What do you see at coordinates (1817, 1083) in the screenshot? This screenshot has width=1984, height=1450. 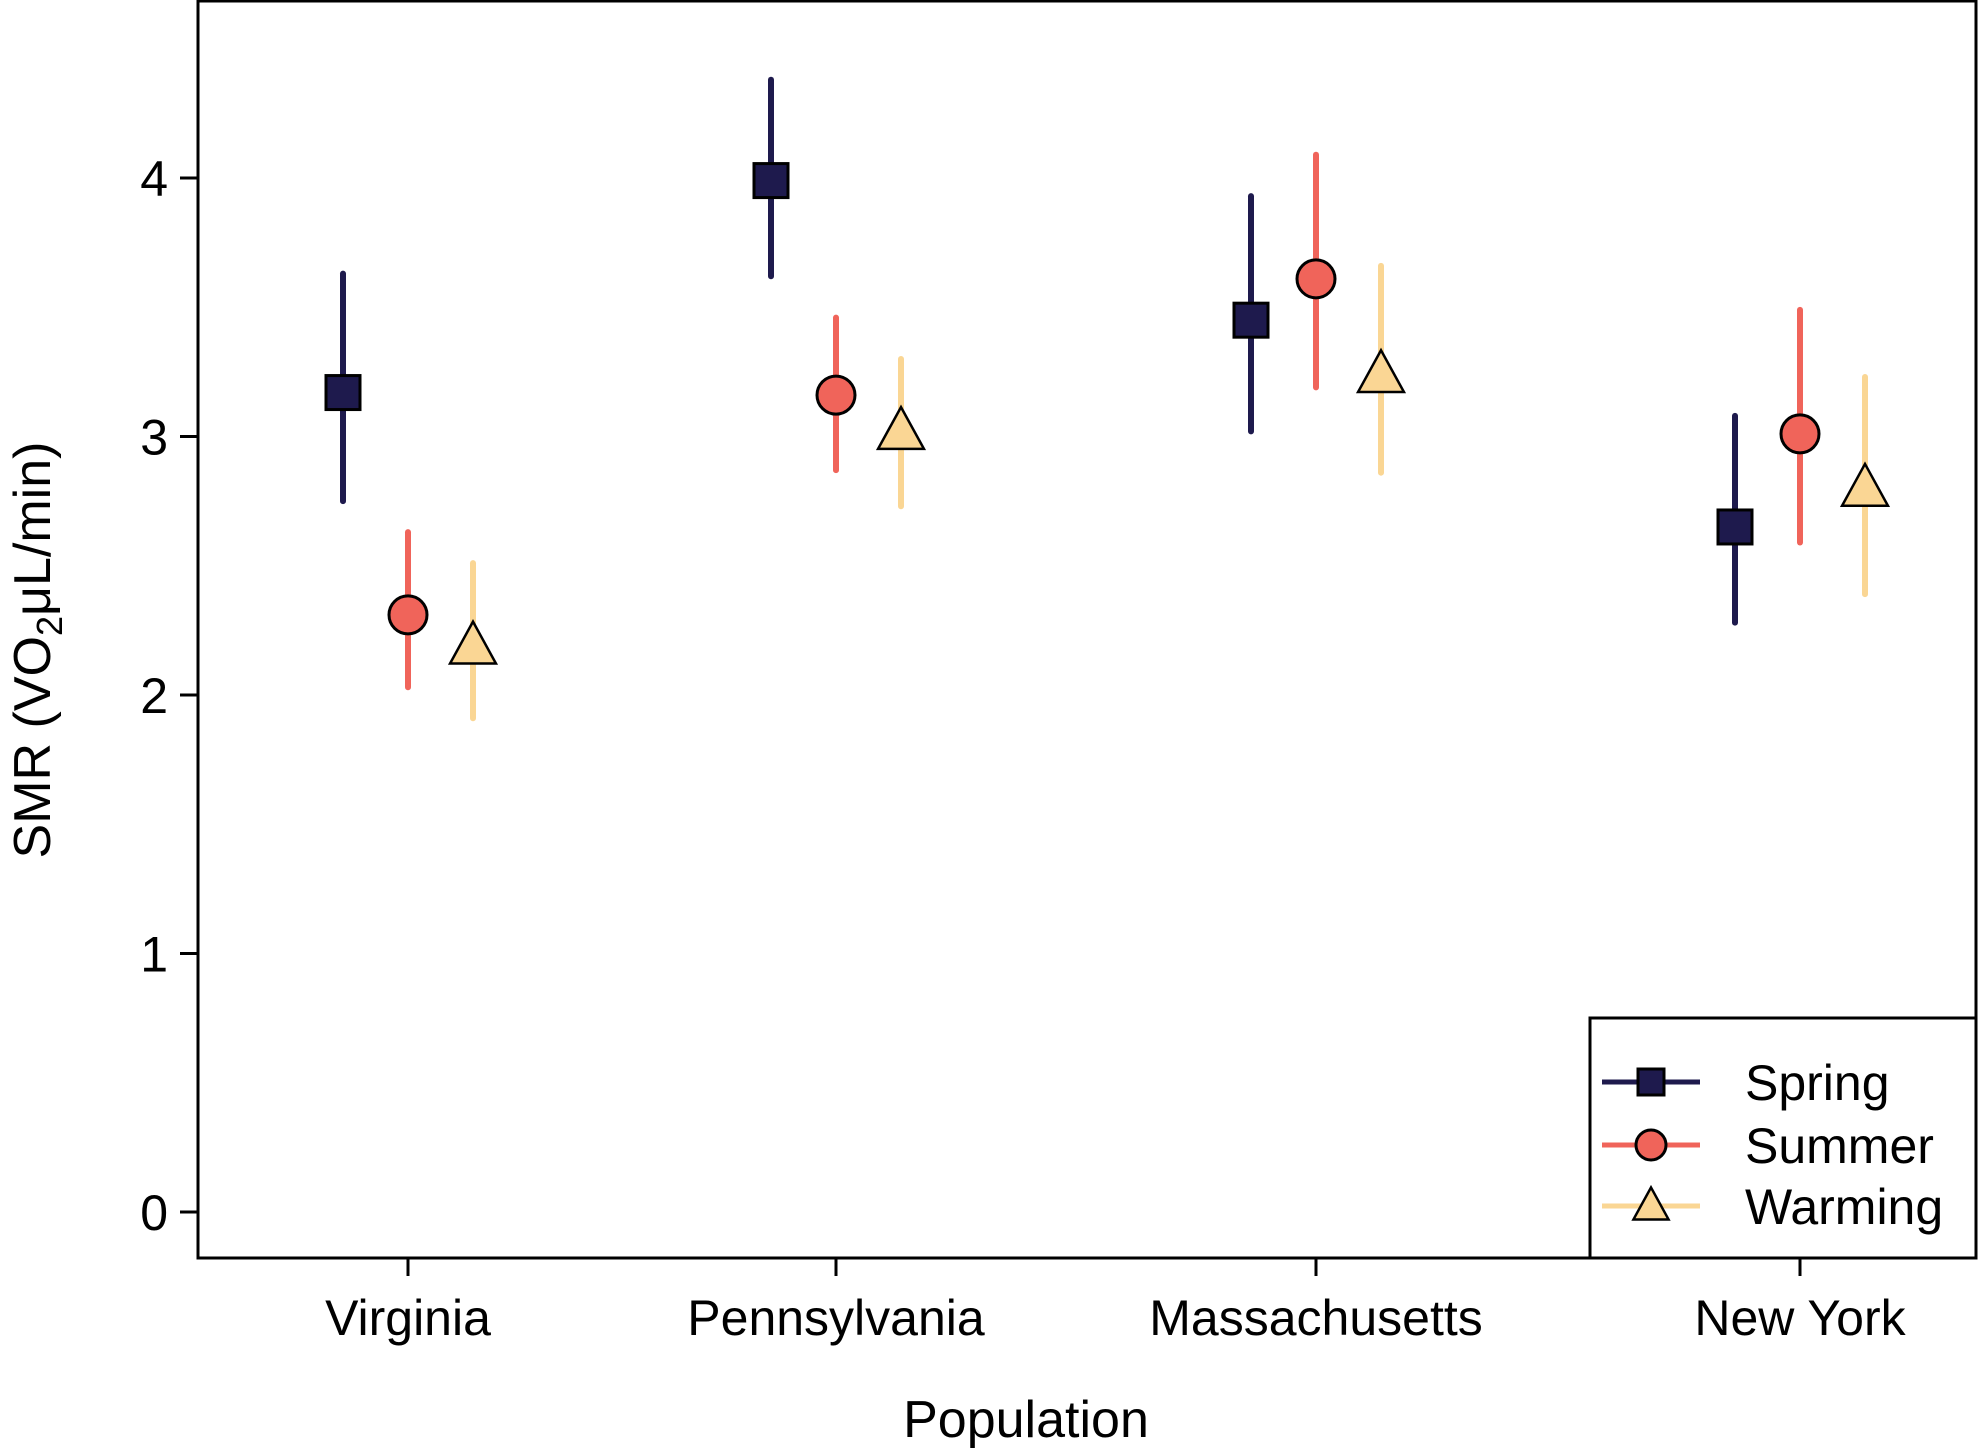 I see `legend-label-spring: Spring` at bounding box center [1817, 1083].